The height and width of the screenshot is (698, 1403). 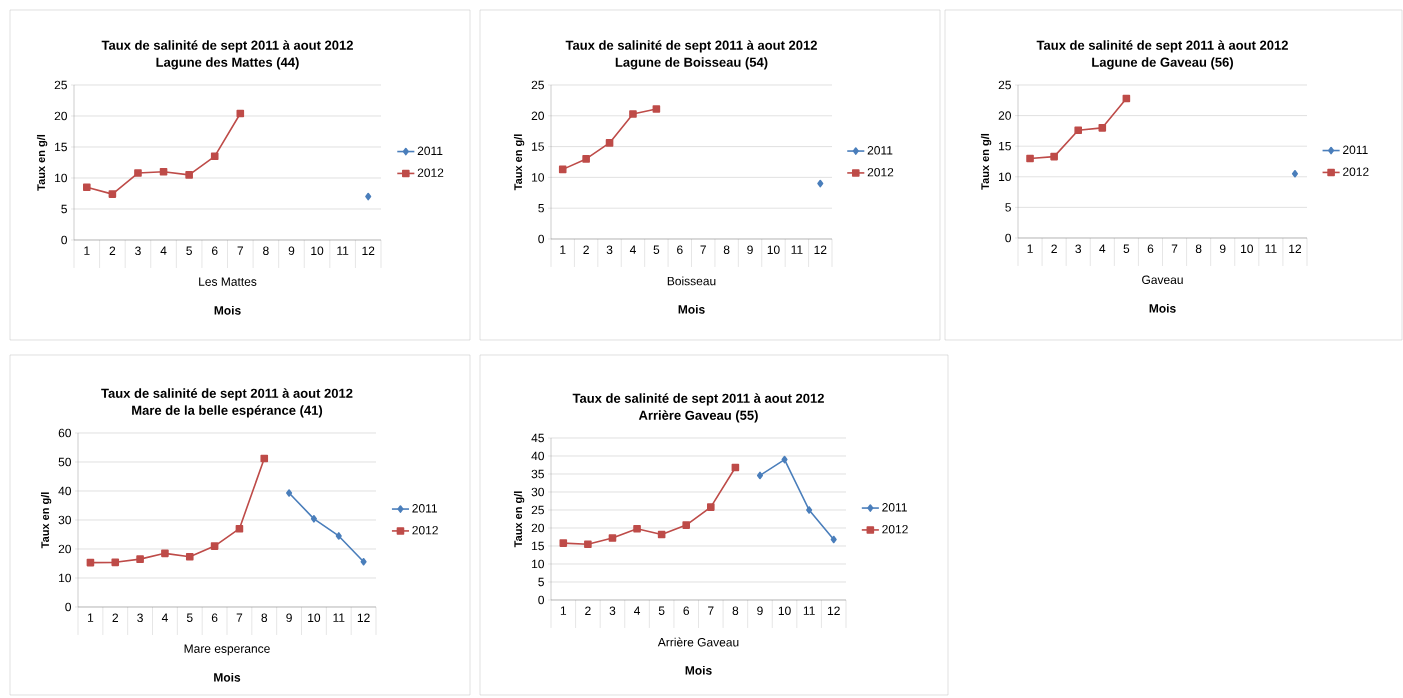 I want to click on y-tick-label: 25, so click(x=537, y=85).